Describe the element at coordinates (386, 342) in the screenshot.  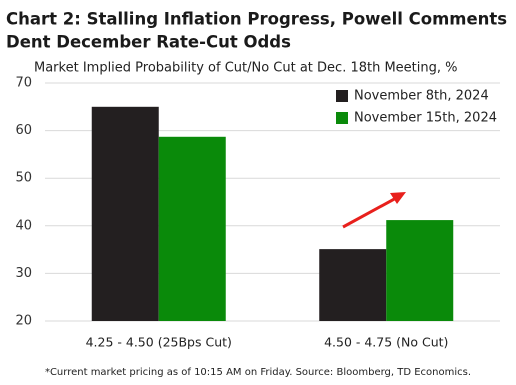
I see `x-tick-label: 4.50 - 4.75 (No Cut)` at that location.